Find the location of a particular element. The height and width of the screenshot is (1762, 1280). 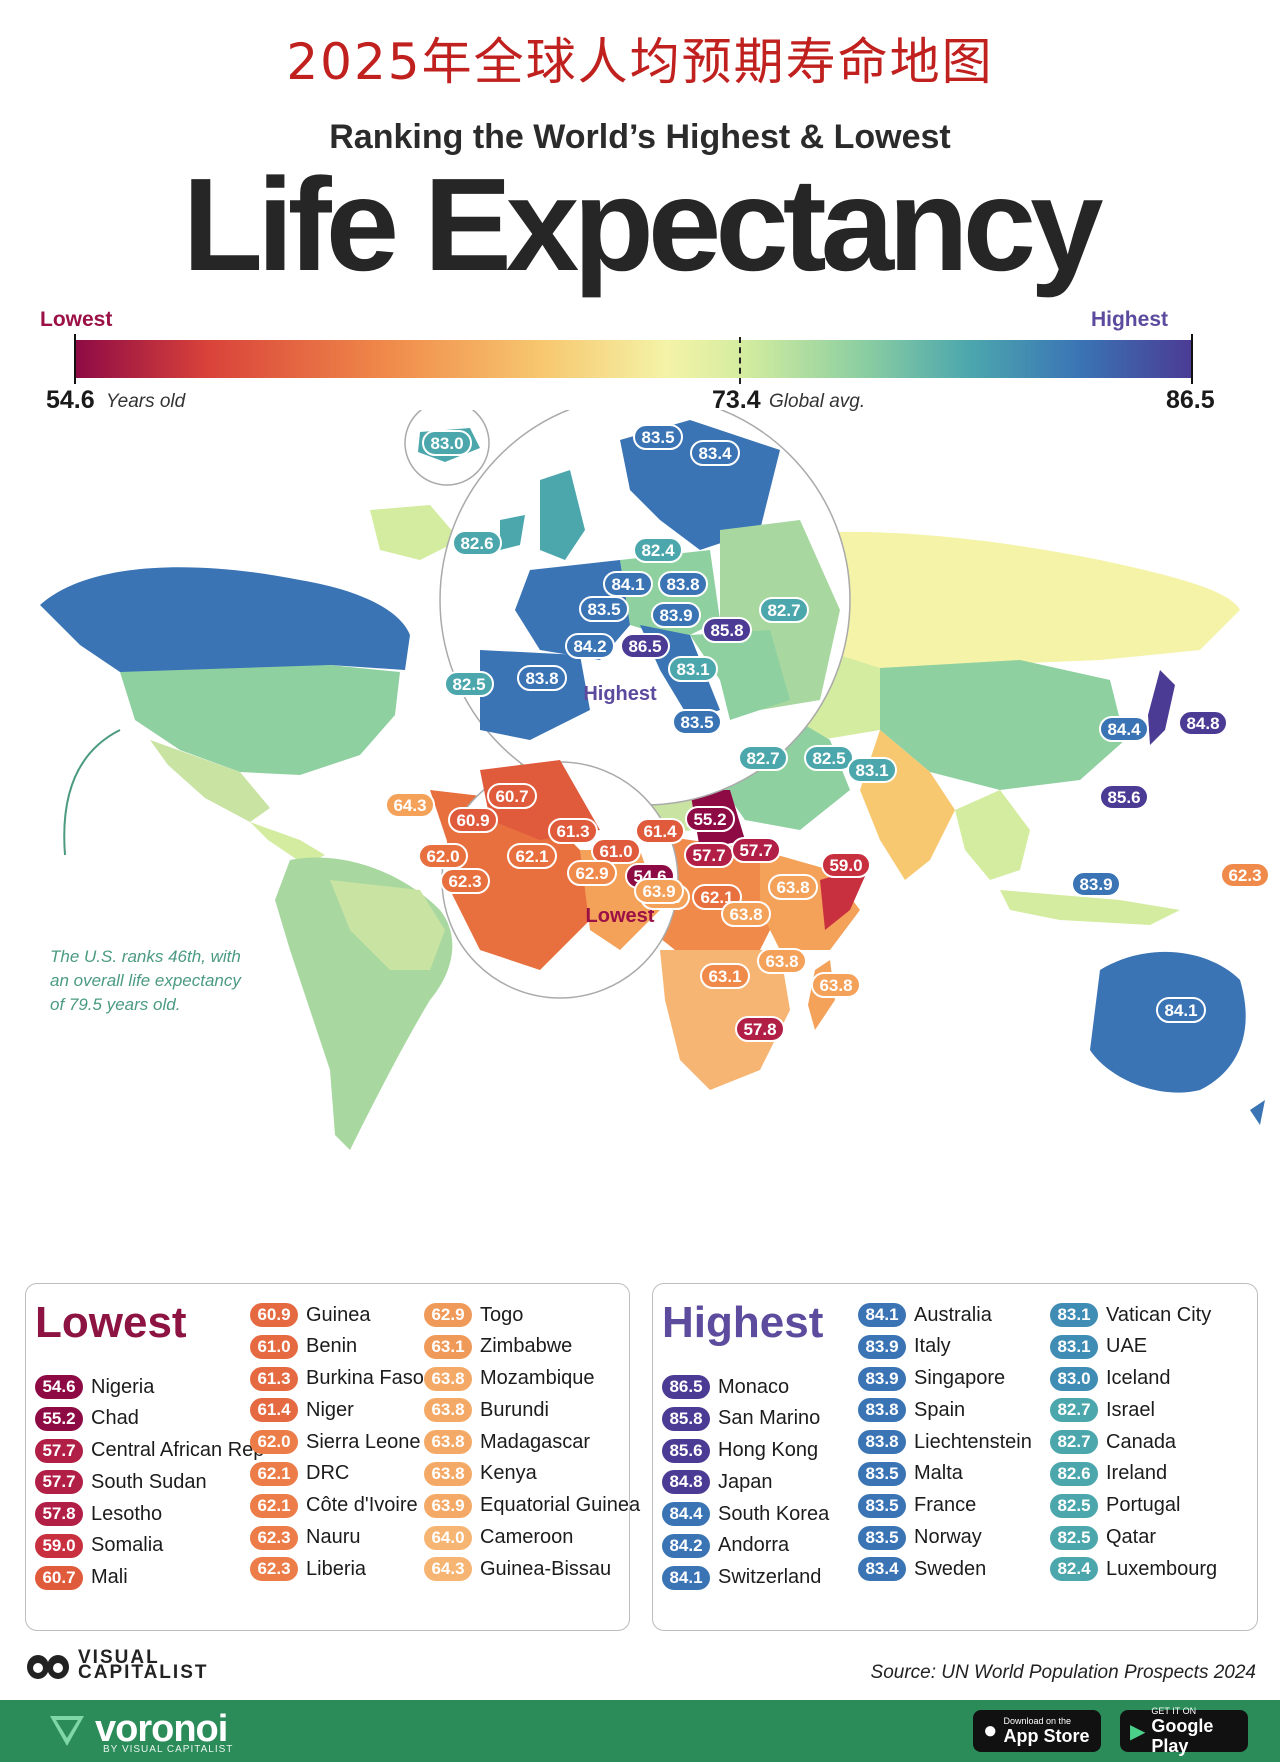

map-value-label: 63.9 is located at coordinates (659, 891).